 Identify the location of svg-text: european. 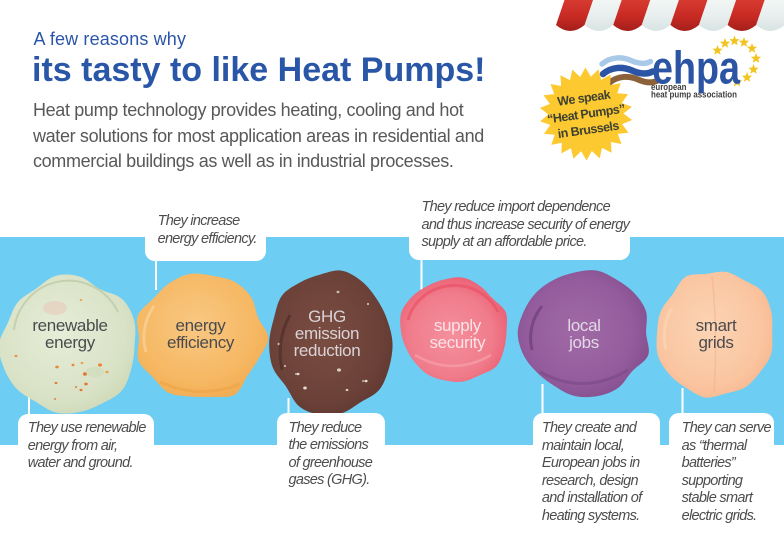
(669, 87).